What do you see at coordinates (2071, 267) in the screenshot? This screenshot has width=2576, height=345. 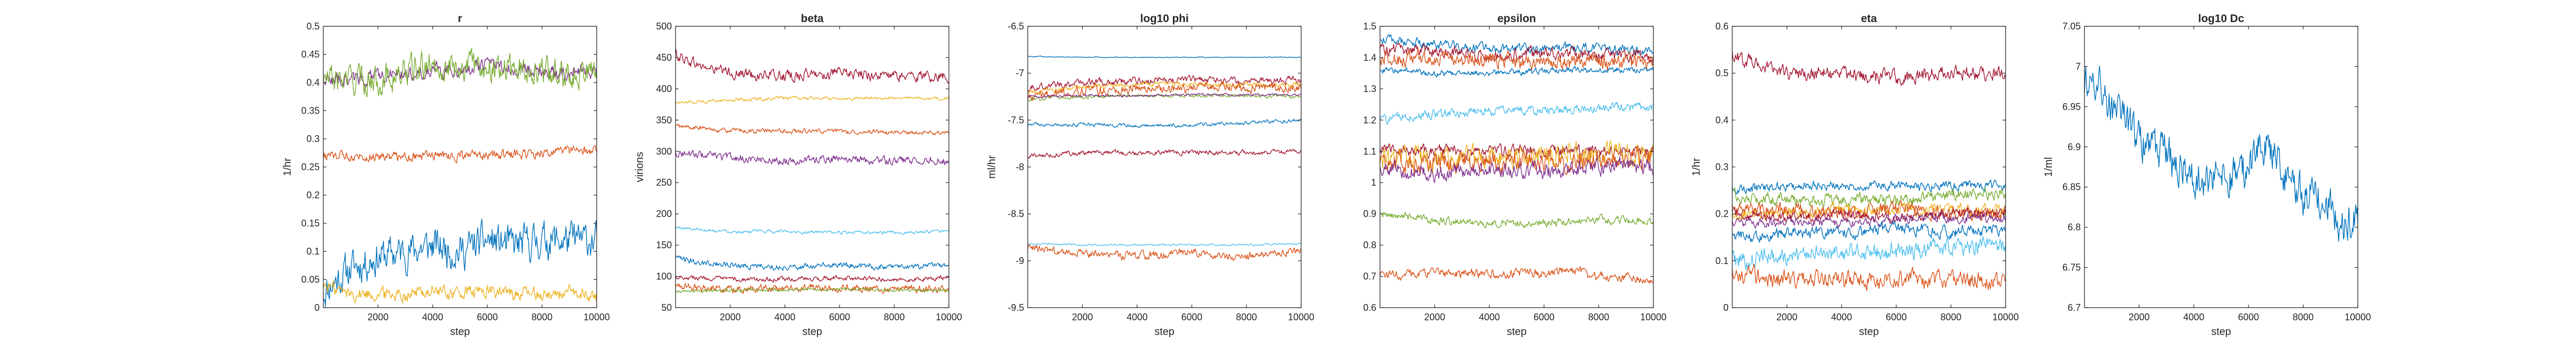 I see `y-tick-label: 6.75` at bounding box center [2071, 267].